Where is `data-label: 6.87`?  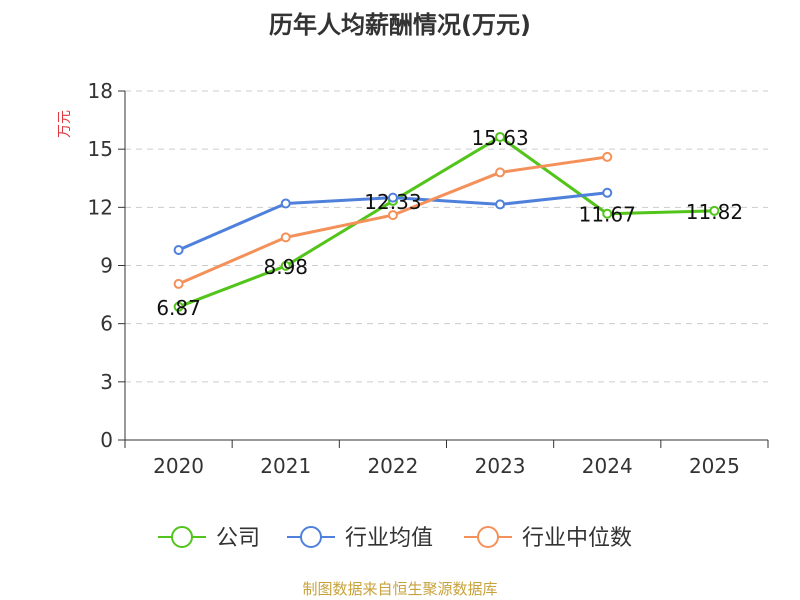
data-label: 6.87 is located at coordinates (178, 308).